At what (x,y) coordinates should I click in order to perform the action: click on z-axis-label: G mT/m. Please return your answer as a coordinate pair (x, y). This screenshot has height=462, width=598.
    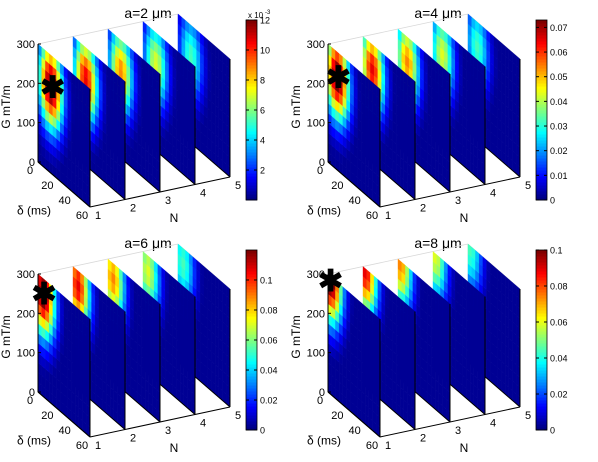
    Looking at the image, I should click on (296, 106).